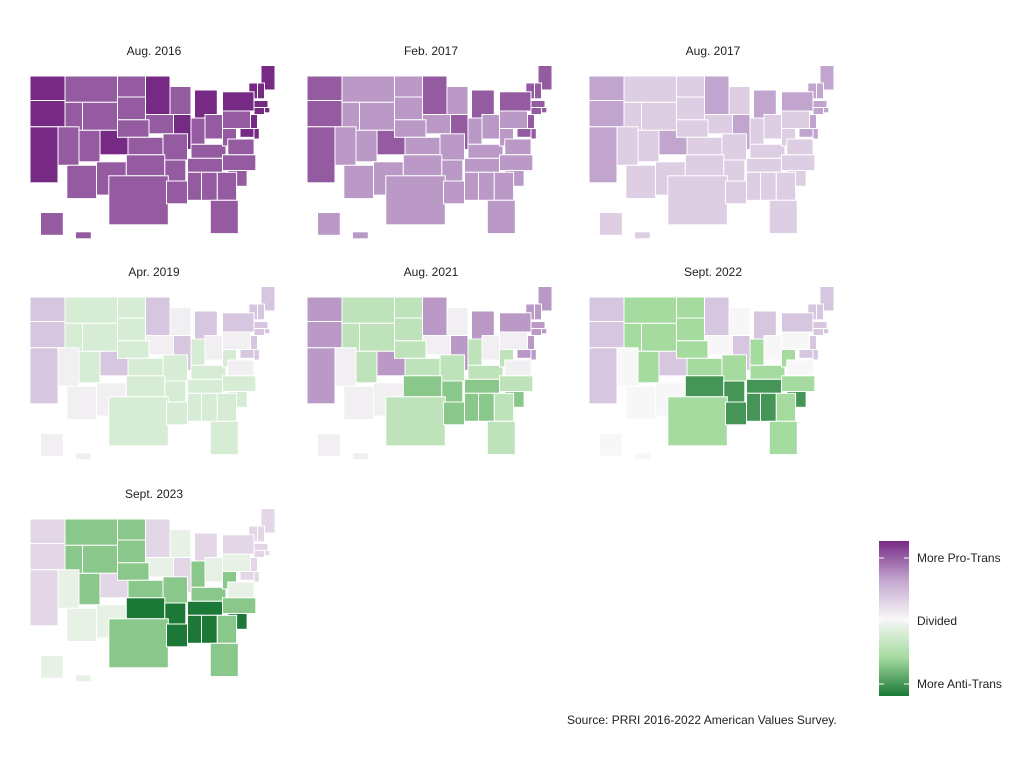 The width and height of the screenshot is (1024, 772). Describe the element at coordinates (518, 368) in the screenshot. I see `state-va` at that location.